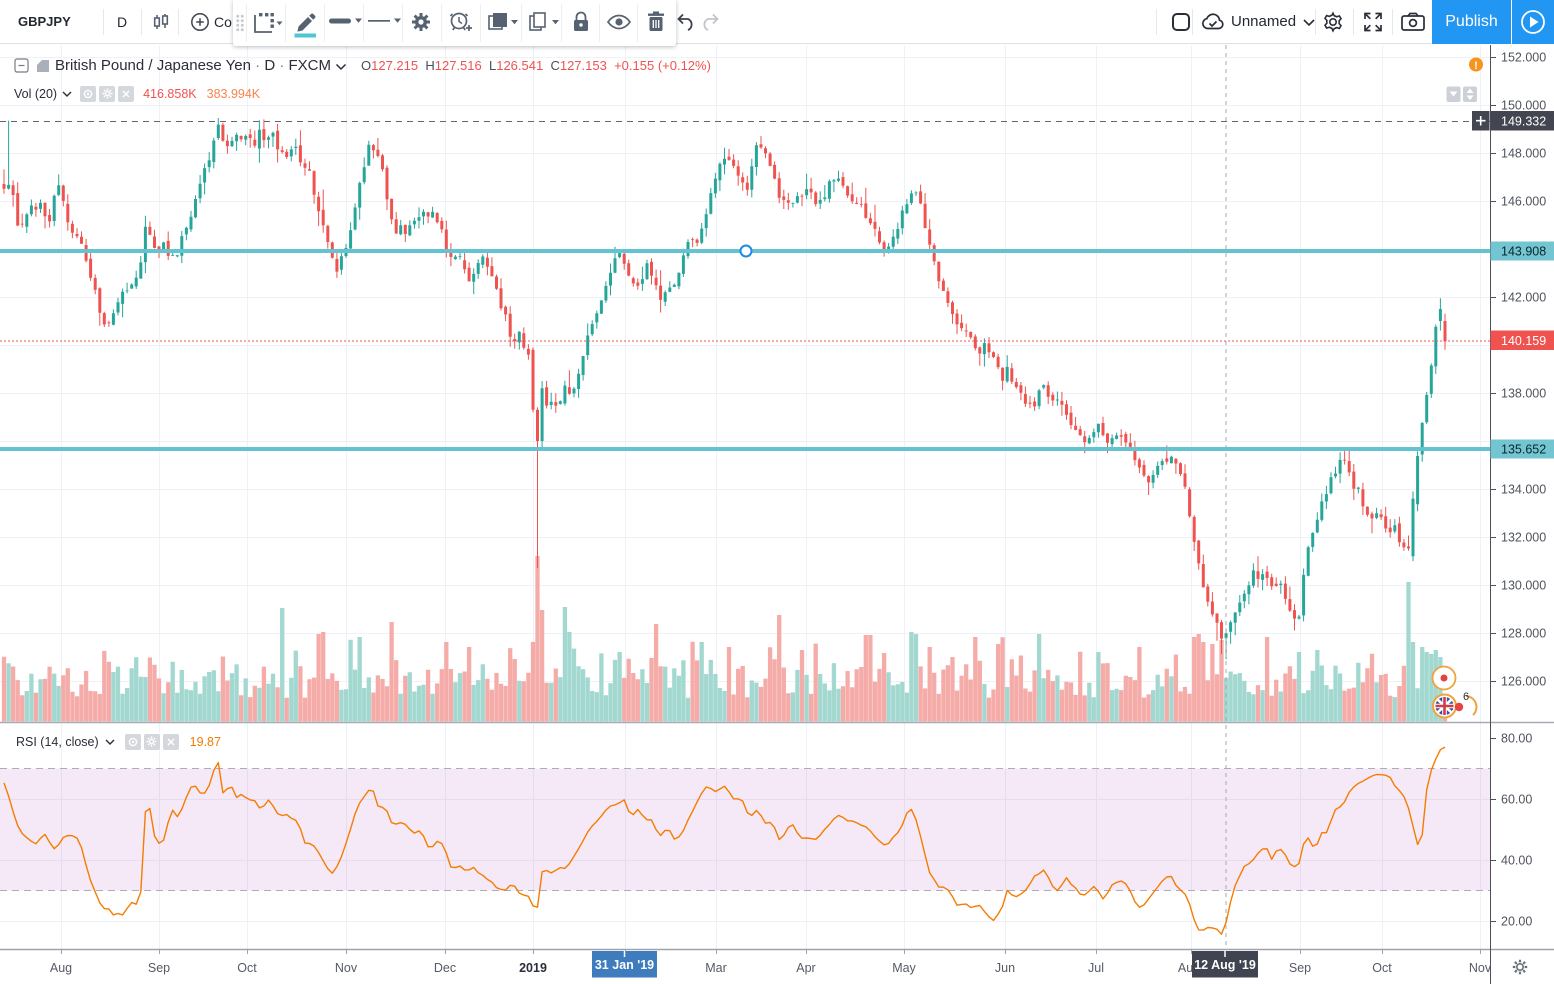  What do you see at coordinates (805, 968) in the screenshot?
I see `svg-text: Apr` at bounding box center [805, 968].